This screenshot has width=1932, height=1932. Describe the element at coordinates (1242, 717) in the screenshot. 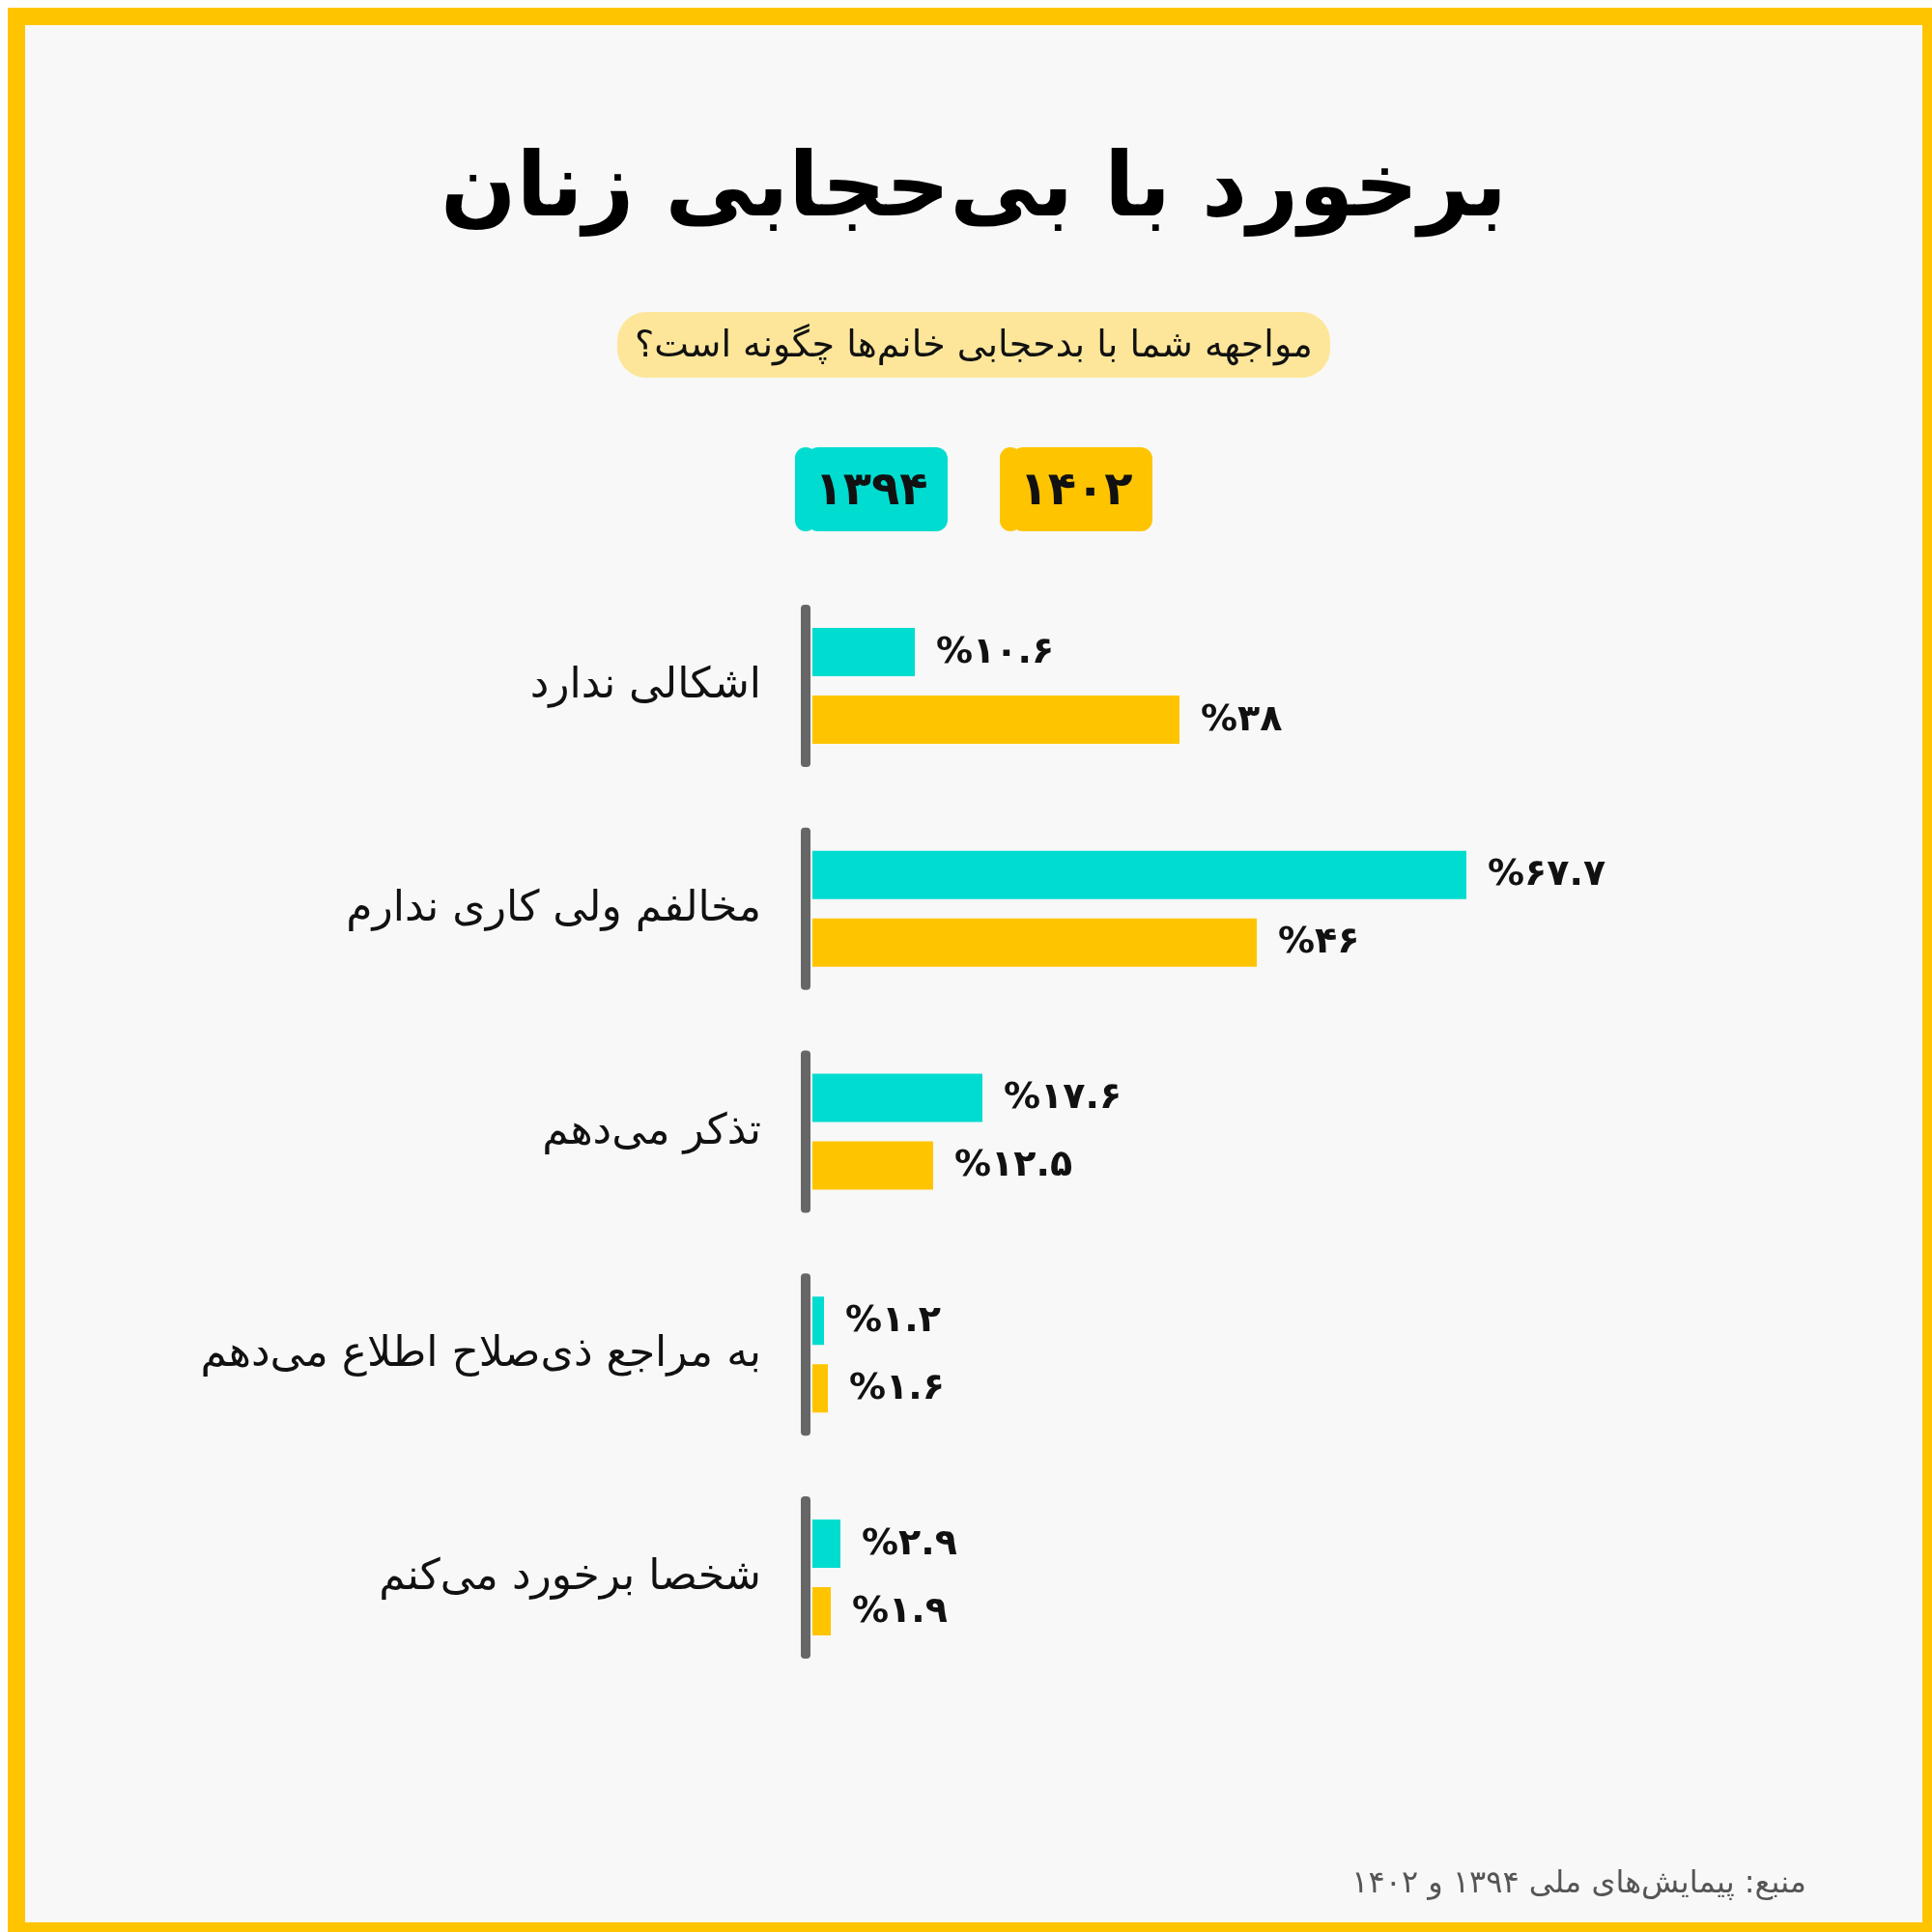

I see `data-label: %۳۸` at that location.